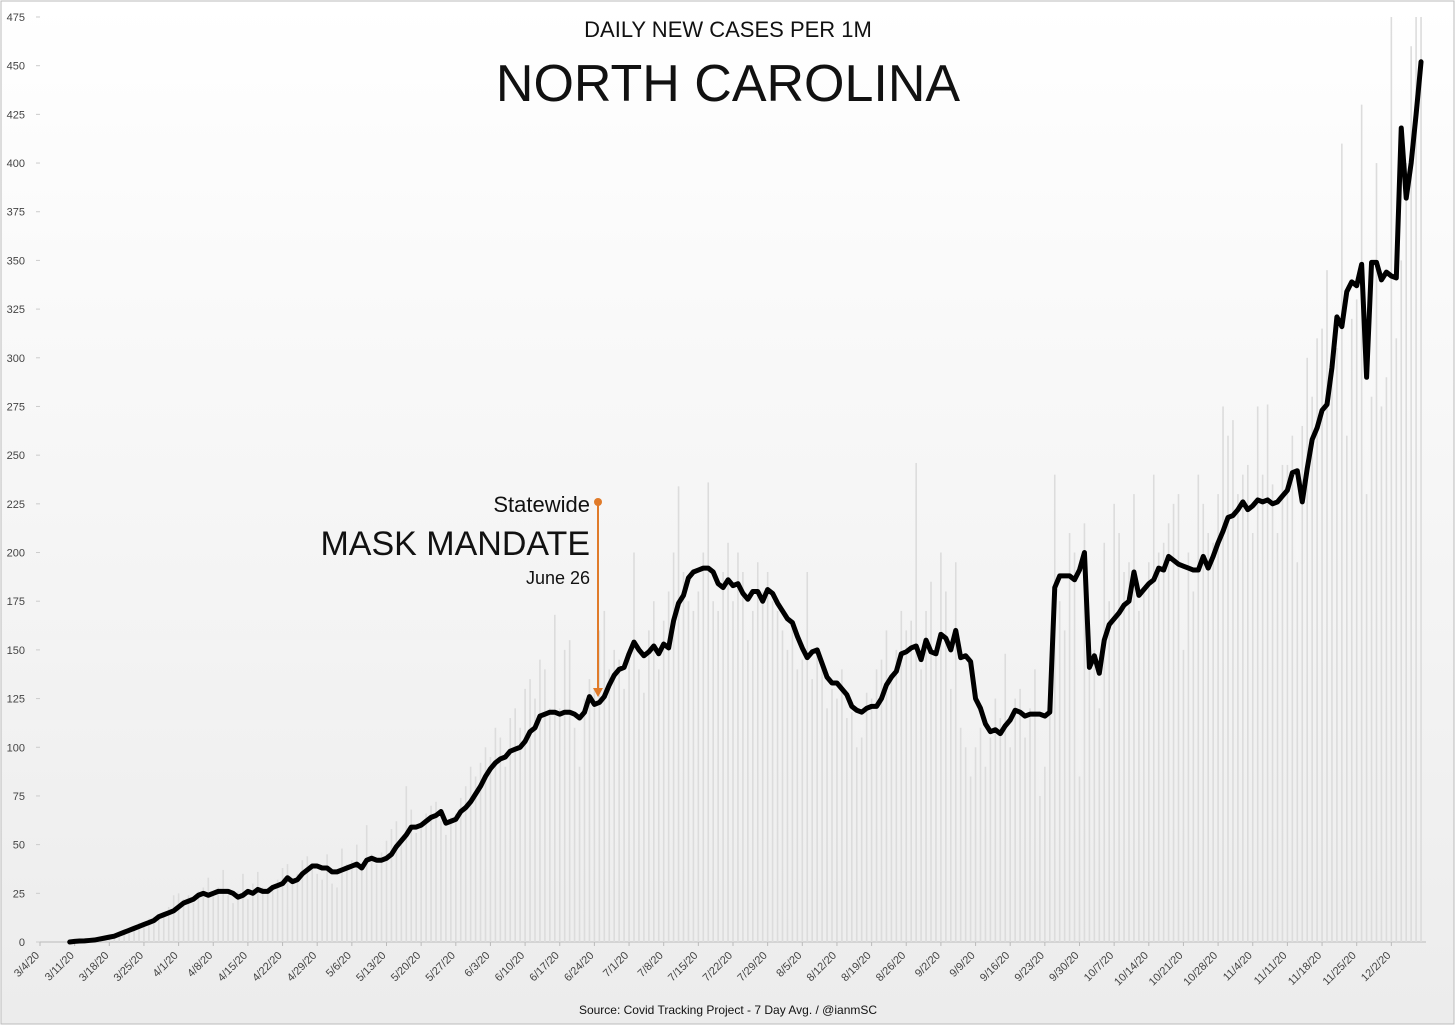 The height and width of the screenshot is (1031, 1456). Describe the element at coordinates (19, 846) in the screenshot. I see `y-tick-label: 50` at that location.